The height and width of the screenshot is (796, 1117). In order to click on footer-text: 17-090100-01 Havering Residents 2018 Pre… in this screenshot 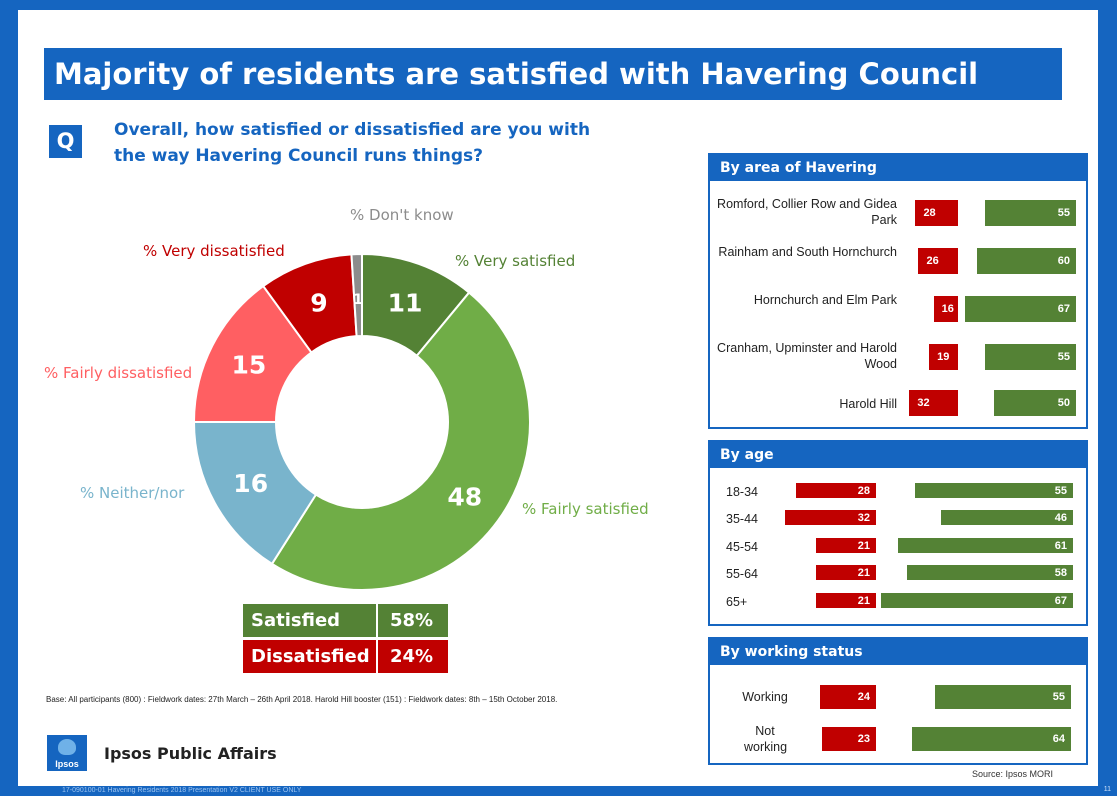, I will do `click(182, 790)`.